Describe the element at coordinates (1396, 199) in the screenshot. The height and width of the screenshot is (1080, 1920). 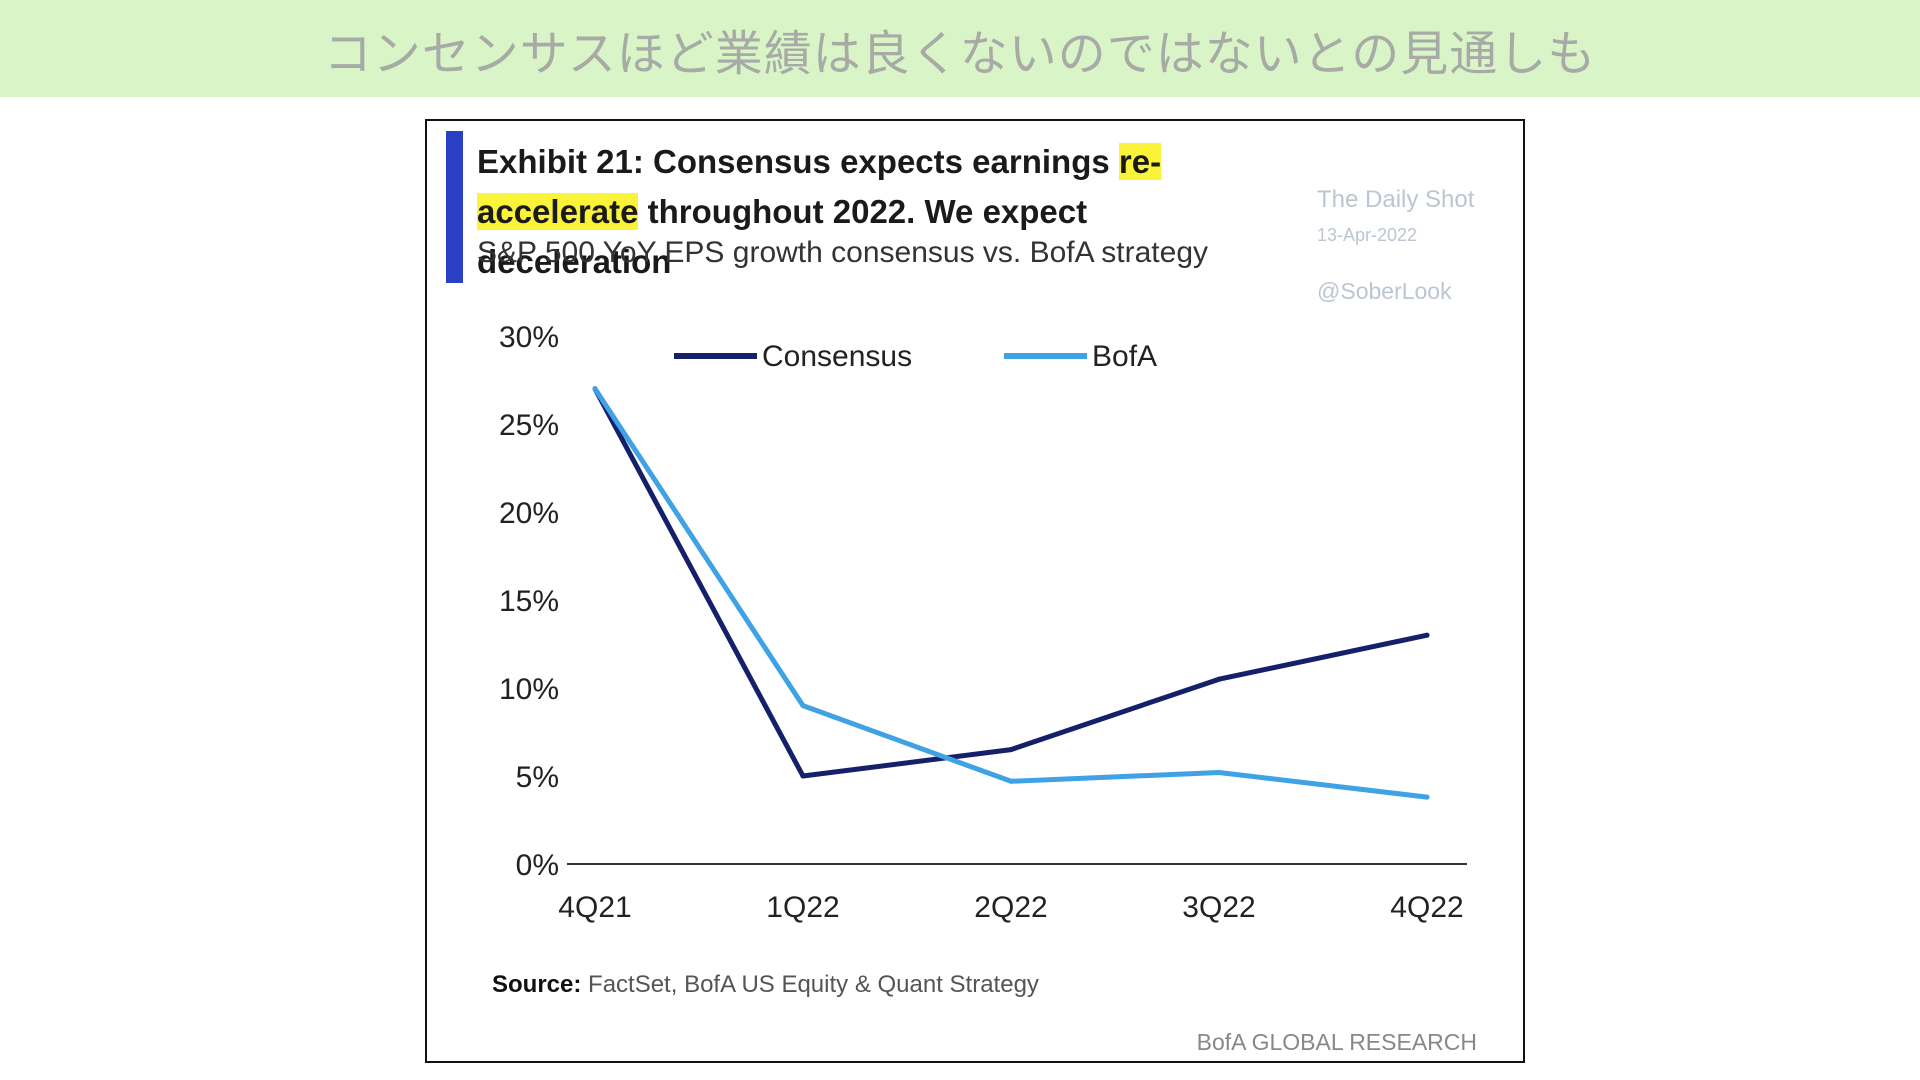
I see `watermark-name: The Daily Shot` at that location.